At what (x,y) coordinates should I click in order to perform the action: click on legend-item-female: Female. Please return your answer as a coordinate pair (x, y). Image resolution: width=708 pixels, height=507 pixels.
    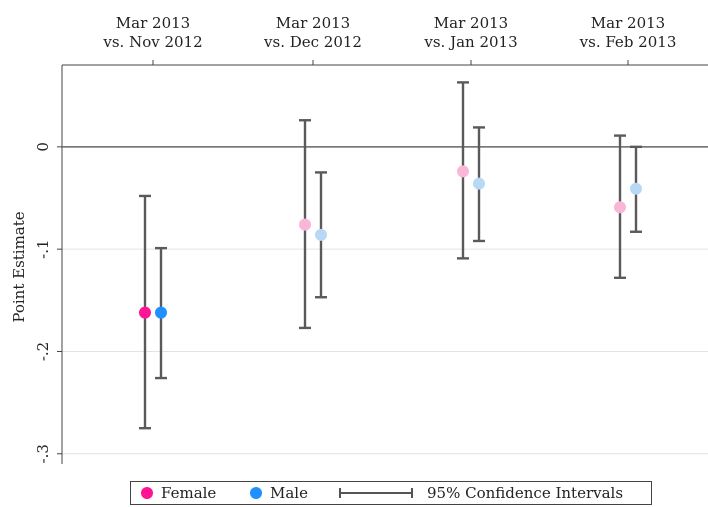
    Looking at the image, I should click on (178, 493).